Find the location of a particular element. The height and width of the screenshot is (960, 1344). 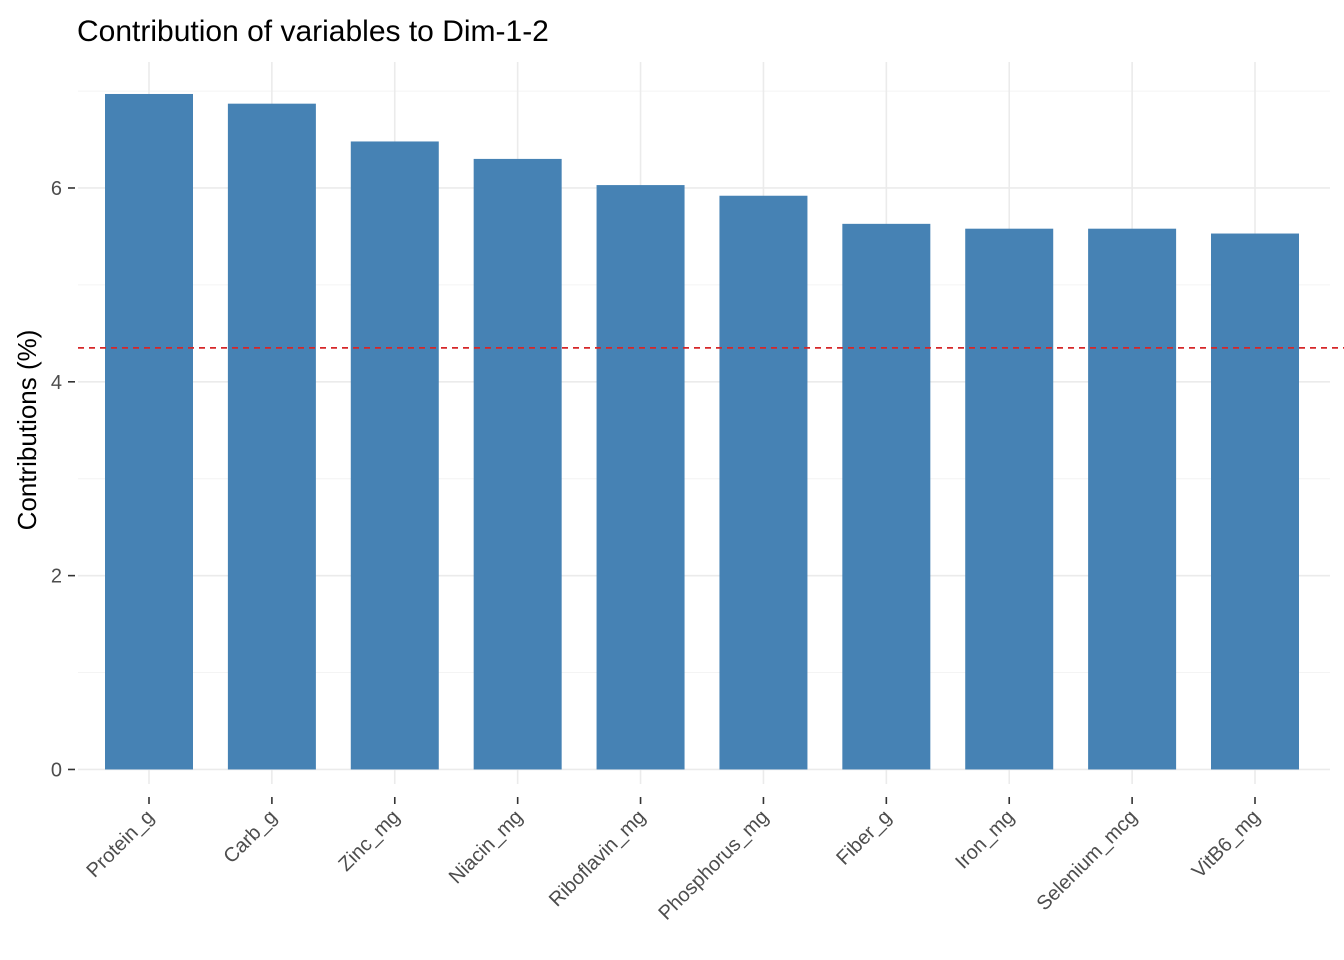

y-tick-label: 4 is located at coordinates (56, 383).